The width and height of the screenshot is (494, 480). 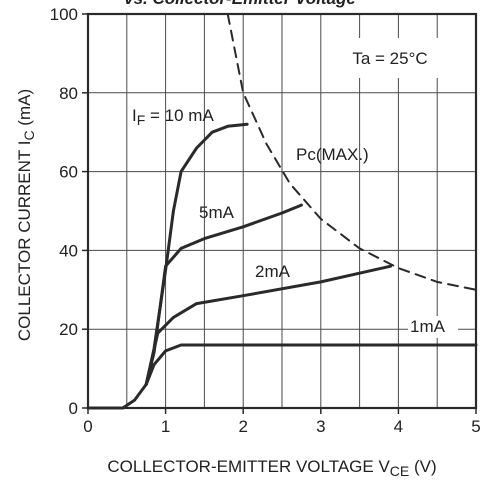 I want to click on x-tick-label: 0, so click(x=87, y=426).